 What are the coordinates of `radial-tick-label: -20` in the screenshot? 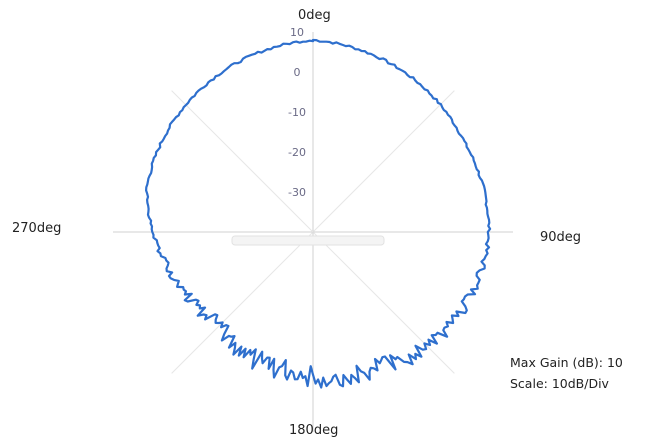 It's located at (297, 152).